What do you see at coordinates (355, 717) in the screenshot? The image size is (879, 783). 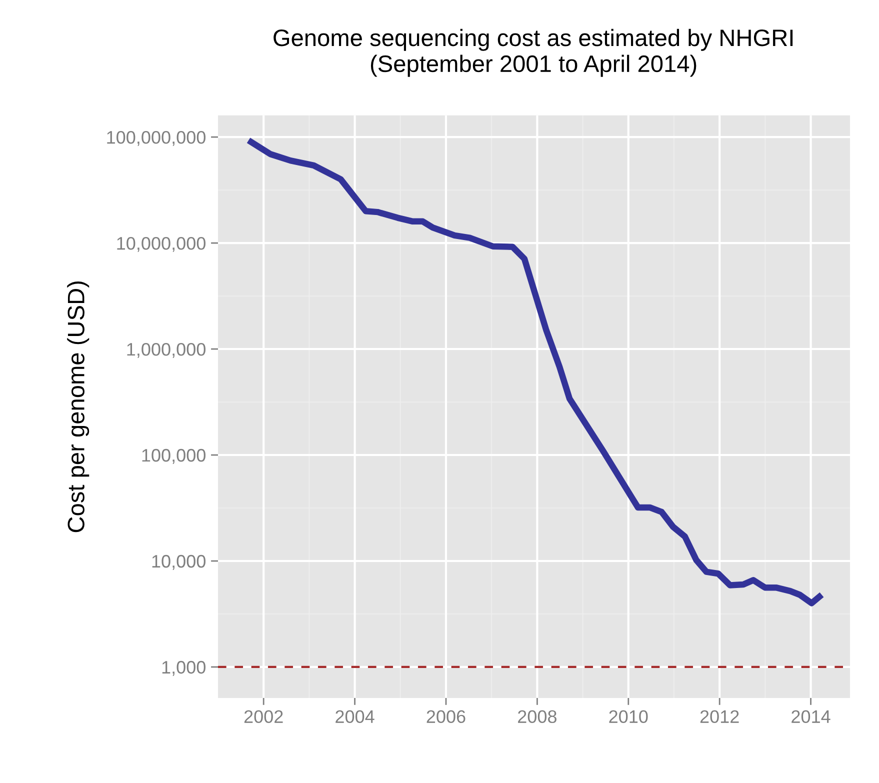 I see `x-tick-label: 2004` at bounding box center [355, 717].